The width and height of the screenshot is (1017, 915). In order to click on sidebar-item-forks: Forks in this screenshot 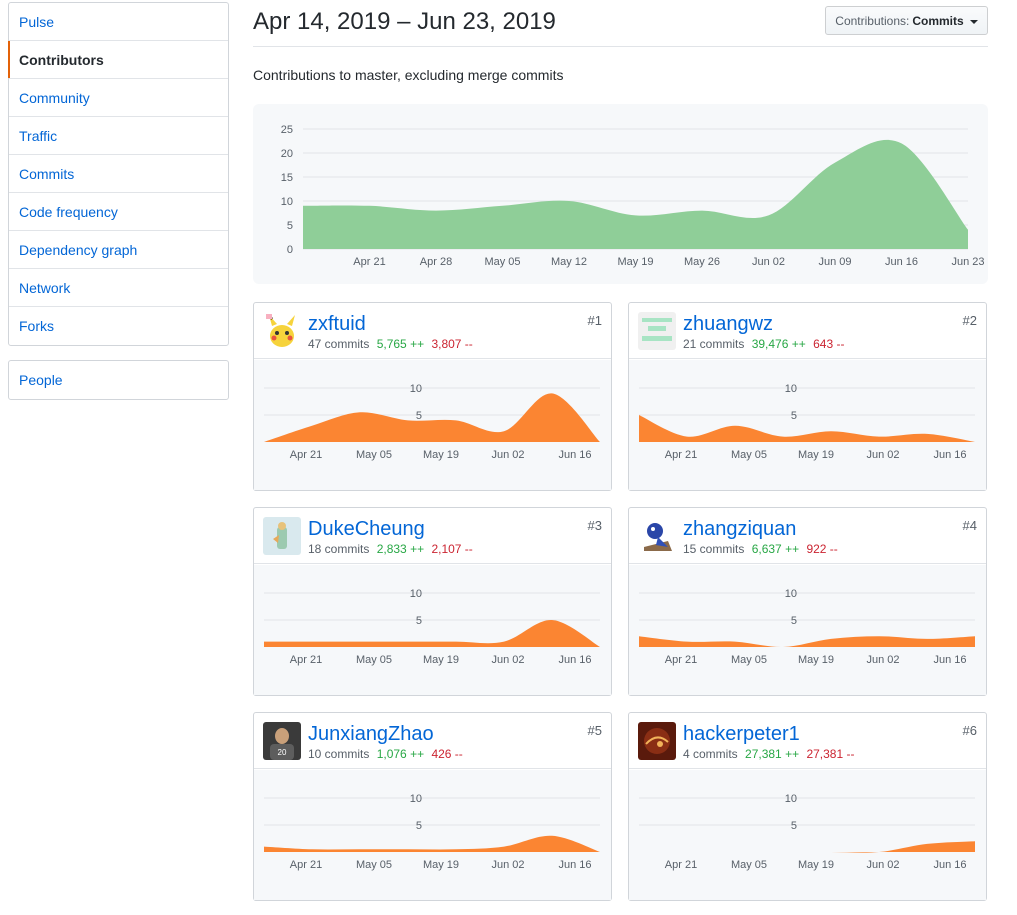, I will do `click(36, 326)`.